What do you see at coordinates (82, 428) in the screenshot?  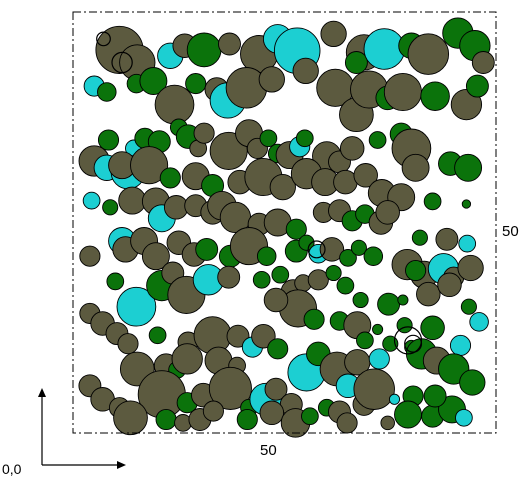 I see `origin-axes` at bounding box center [82, 428].